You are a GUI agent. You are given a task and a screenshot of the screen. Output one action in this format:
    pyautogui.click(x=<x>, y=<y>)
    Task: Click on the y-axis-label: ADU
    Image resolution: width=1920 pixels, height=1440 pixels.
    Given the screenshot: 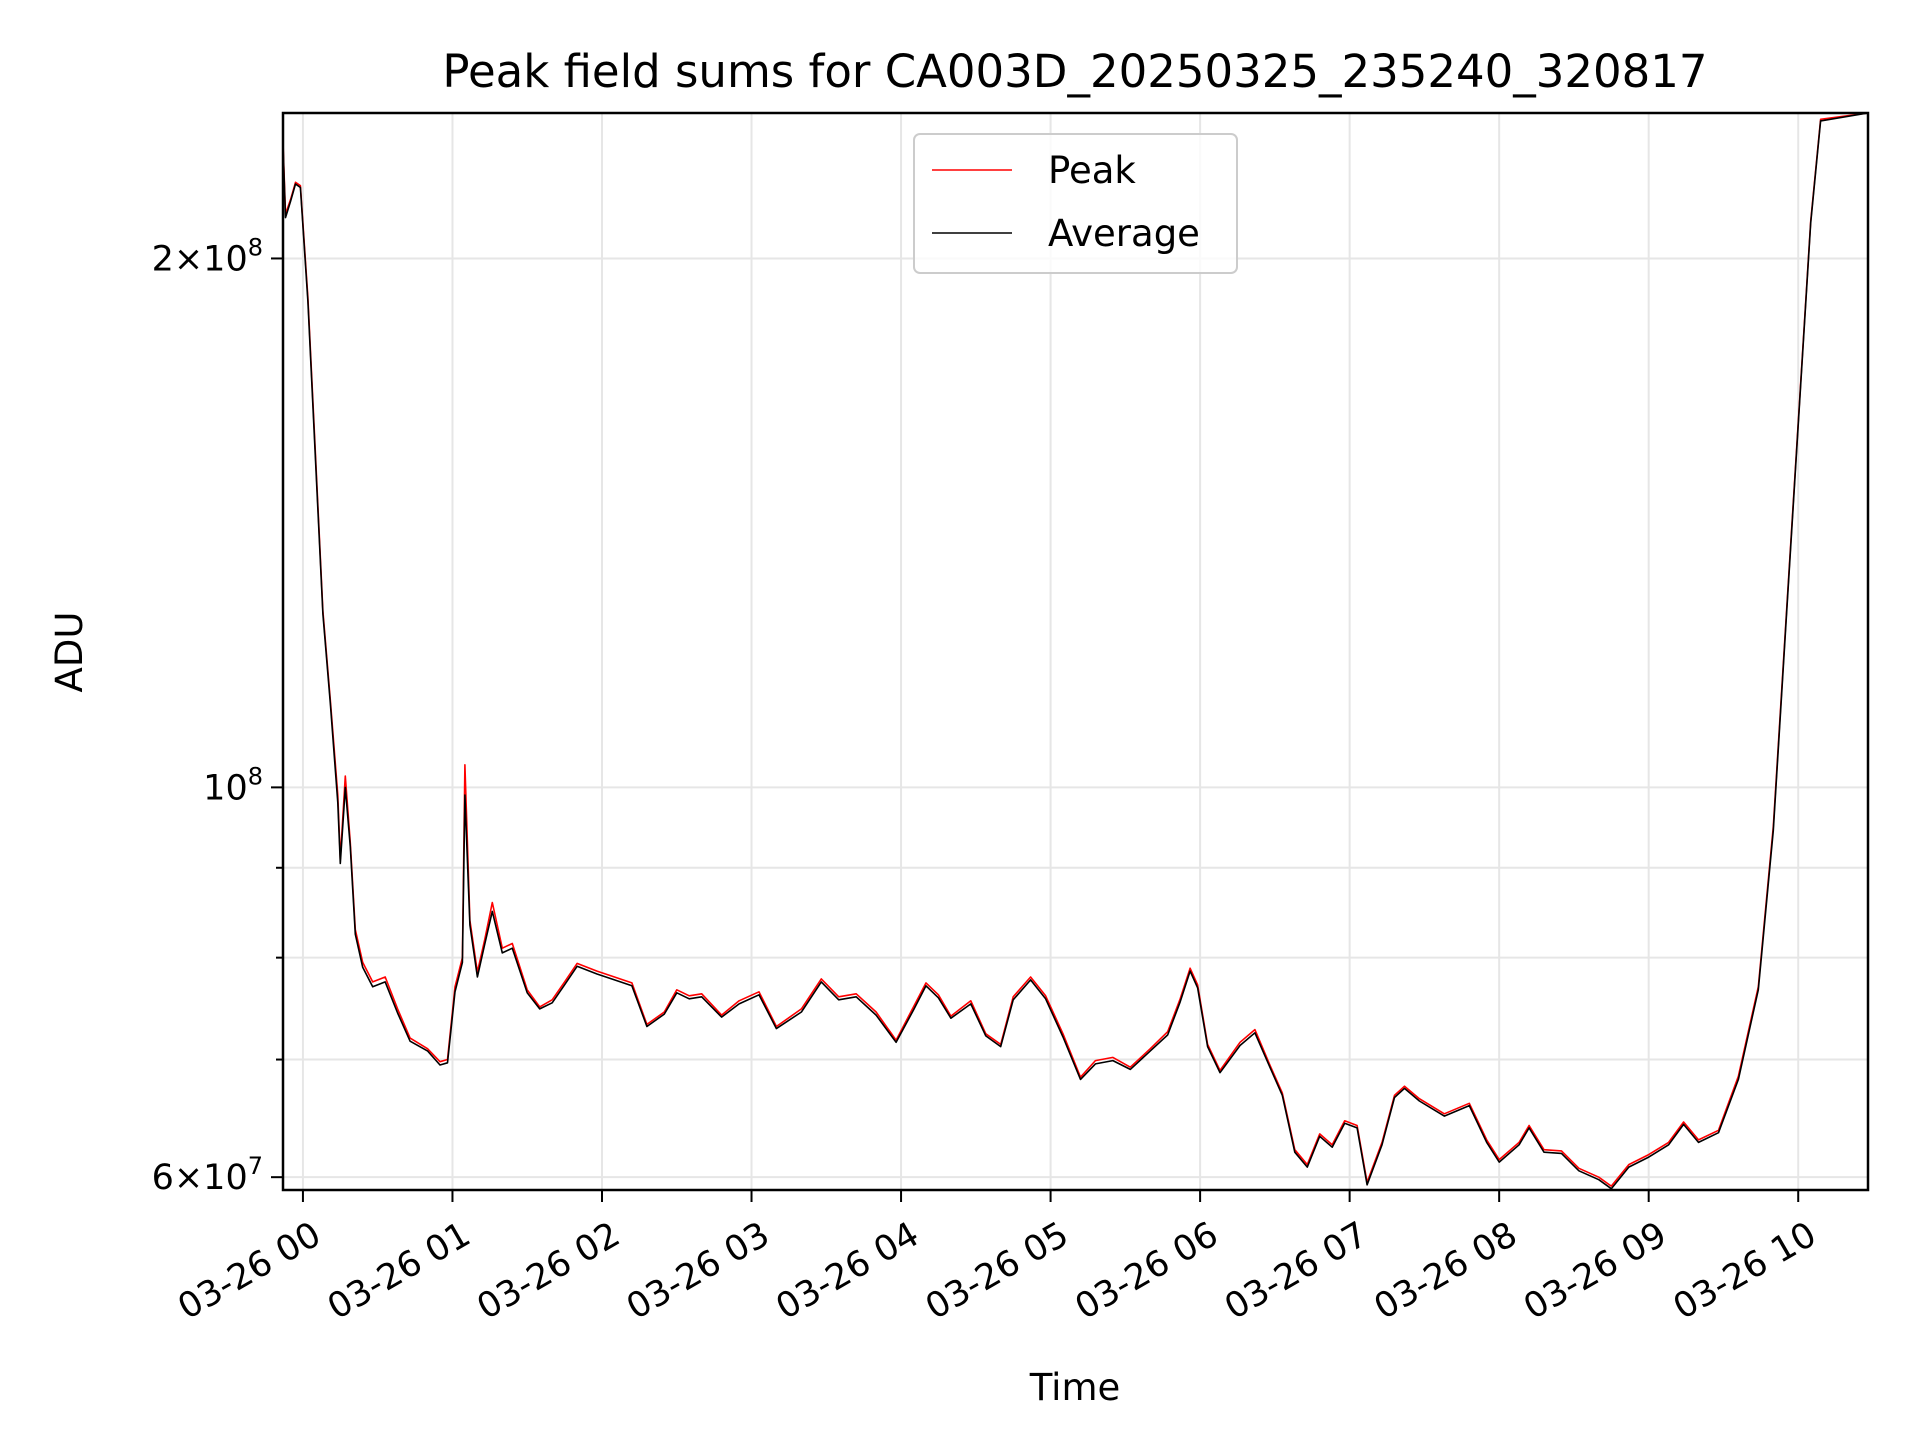 What is the action you would take?
    pyautogui.click(x=69, y=652)
    